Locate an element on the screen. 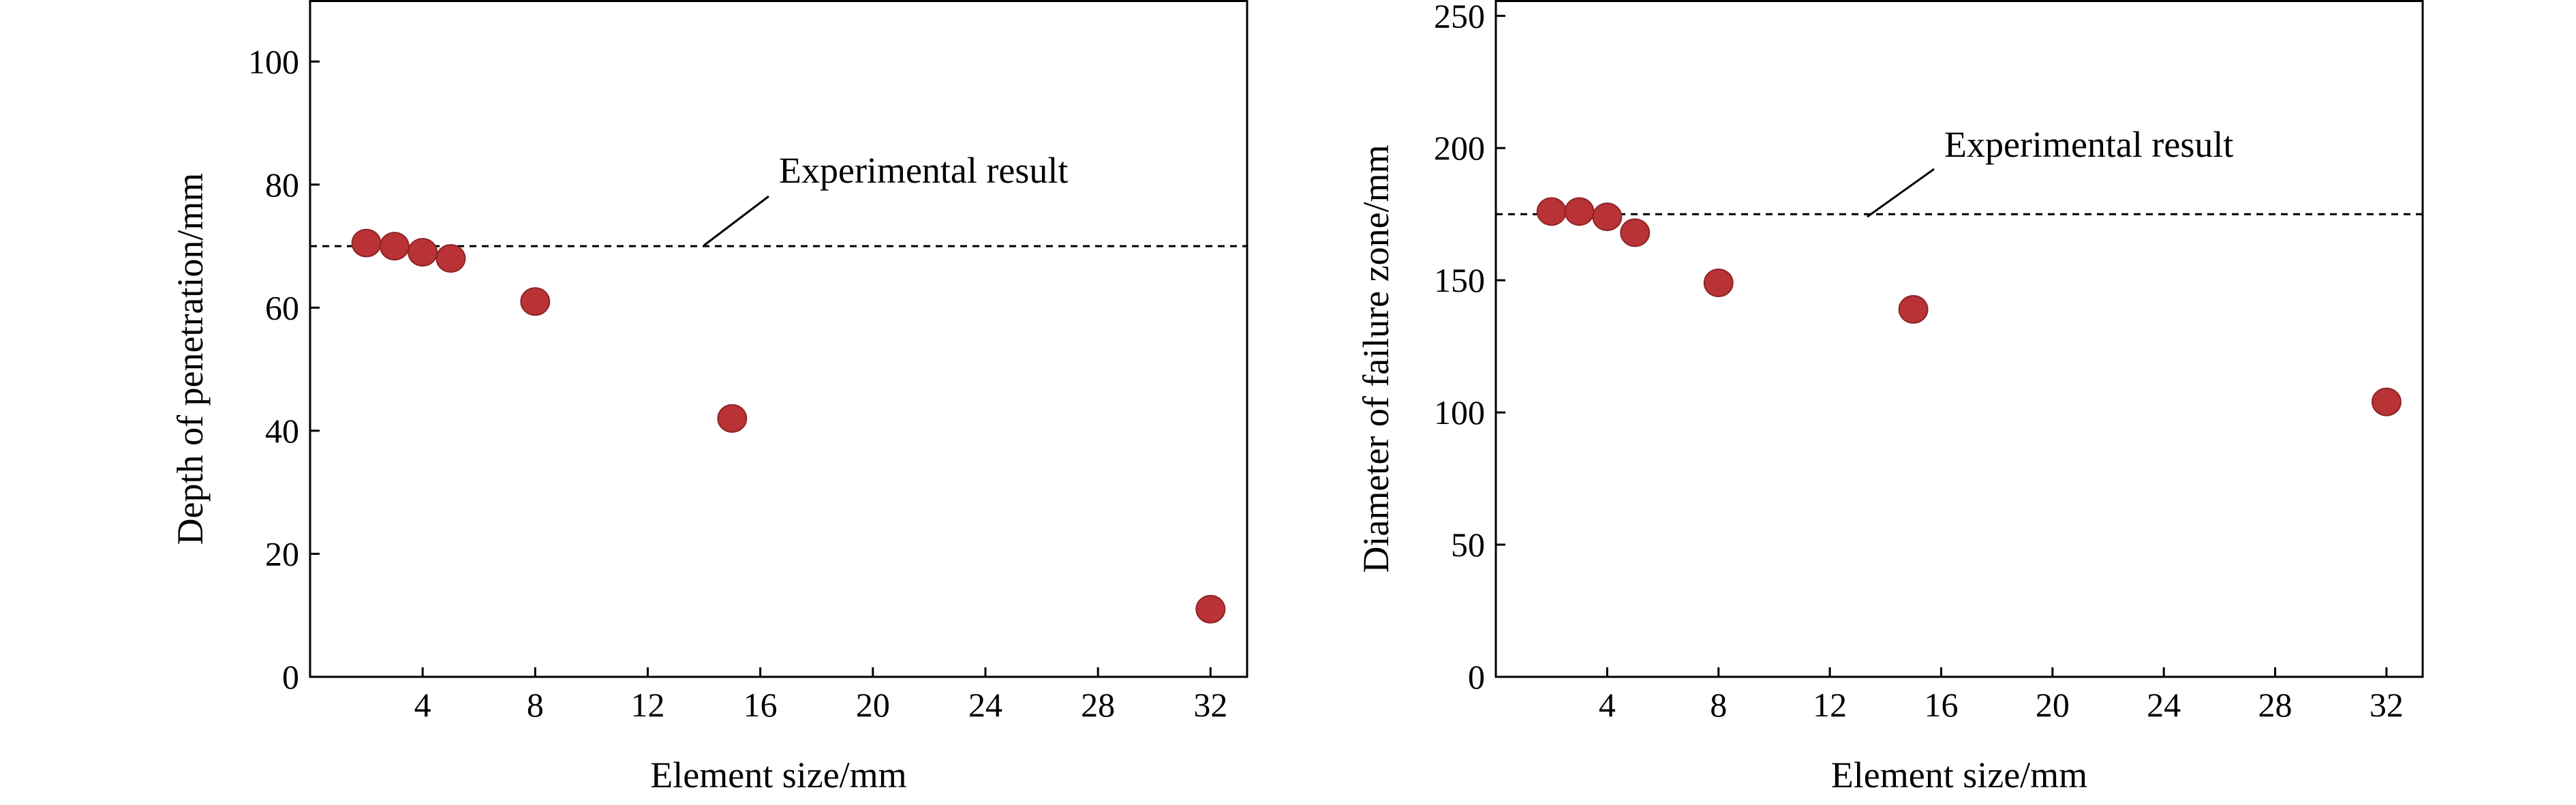 The width and height of the screenshot is (2576, 805). y-tick-label: 60 is located at coordinates (282, 307).